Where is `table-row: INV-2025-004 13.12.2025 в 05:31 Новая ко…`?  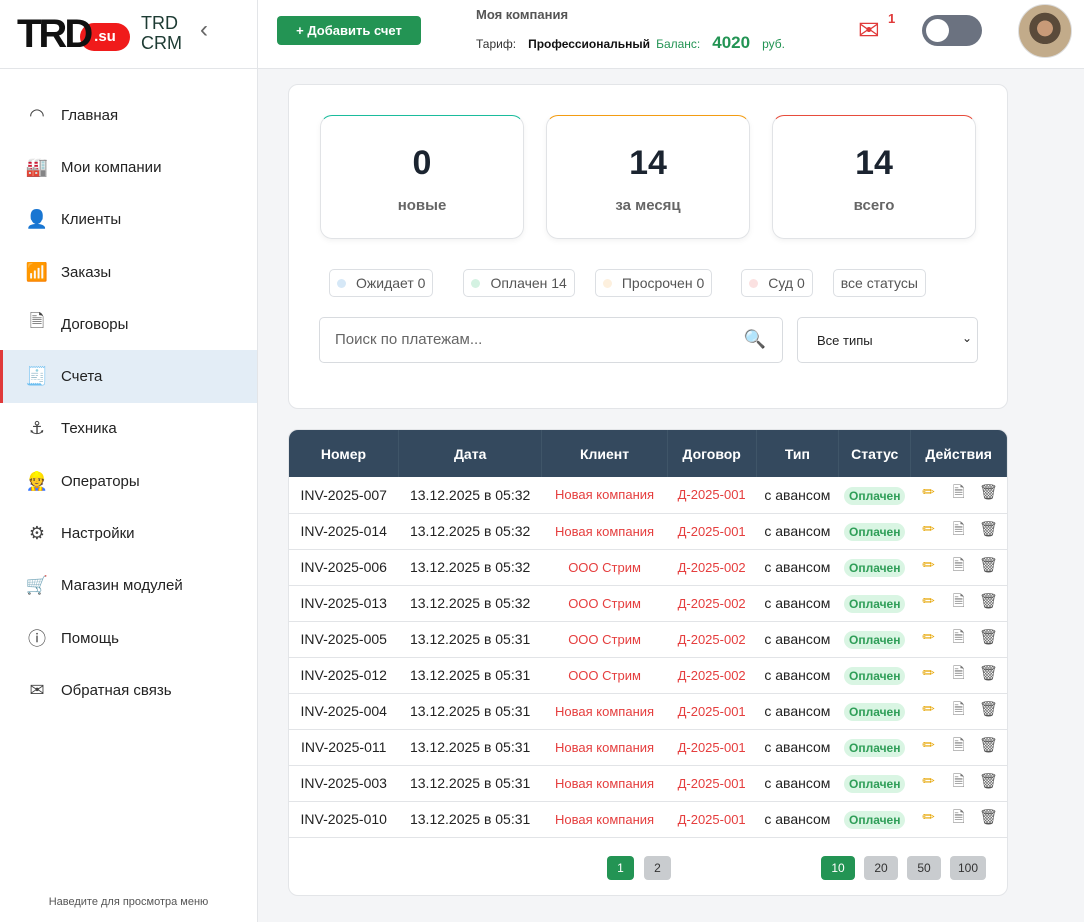 table-row: INV-2025-004 13.12.2025 в 05:31 Новая ко… is located at coordinates (648, 711).